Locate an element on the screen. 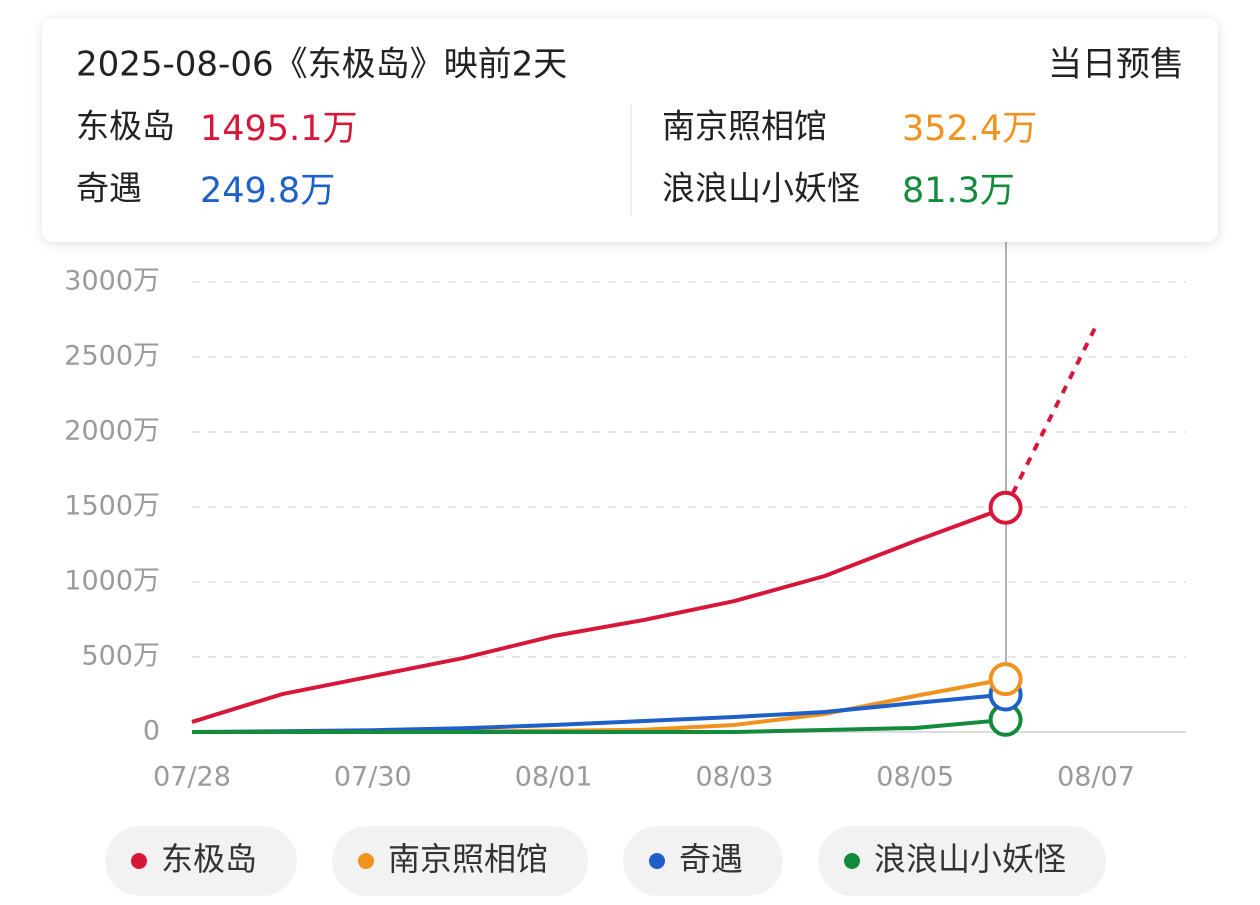 This screenshot has width=1260, height=905. legend-label: 浪浪山小妖怪 is located at coordinates (970, 859).